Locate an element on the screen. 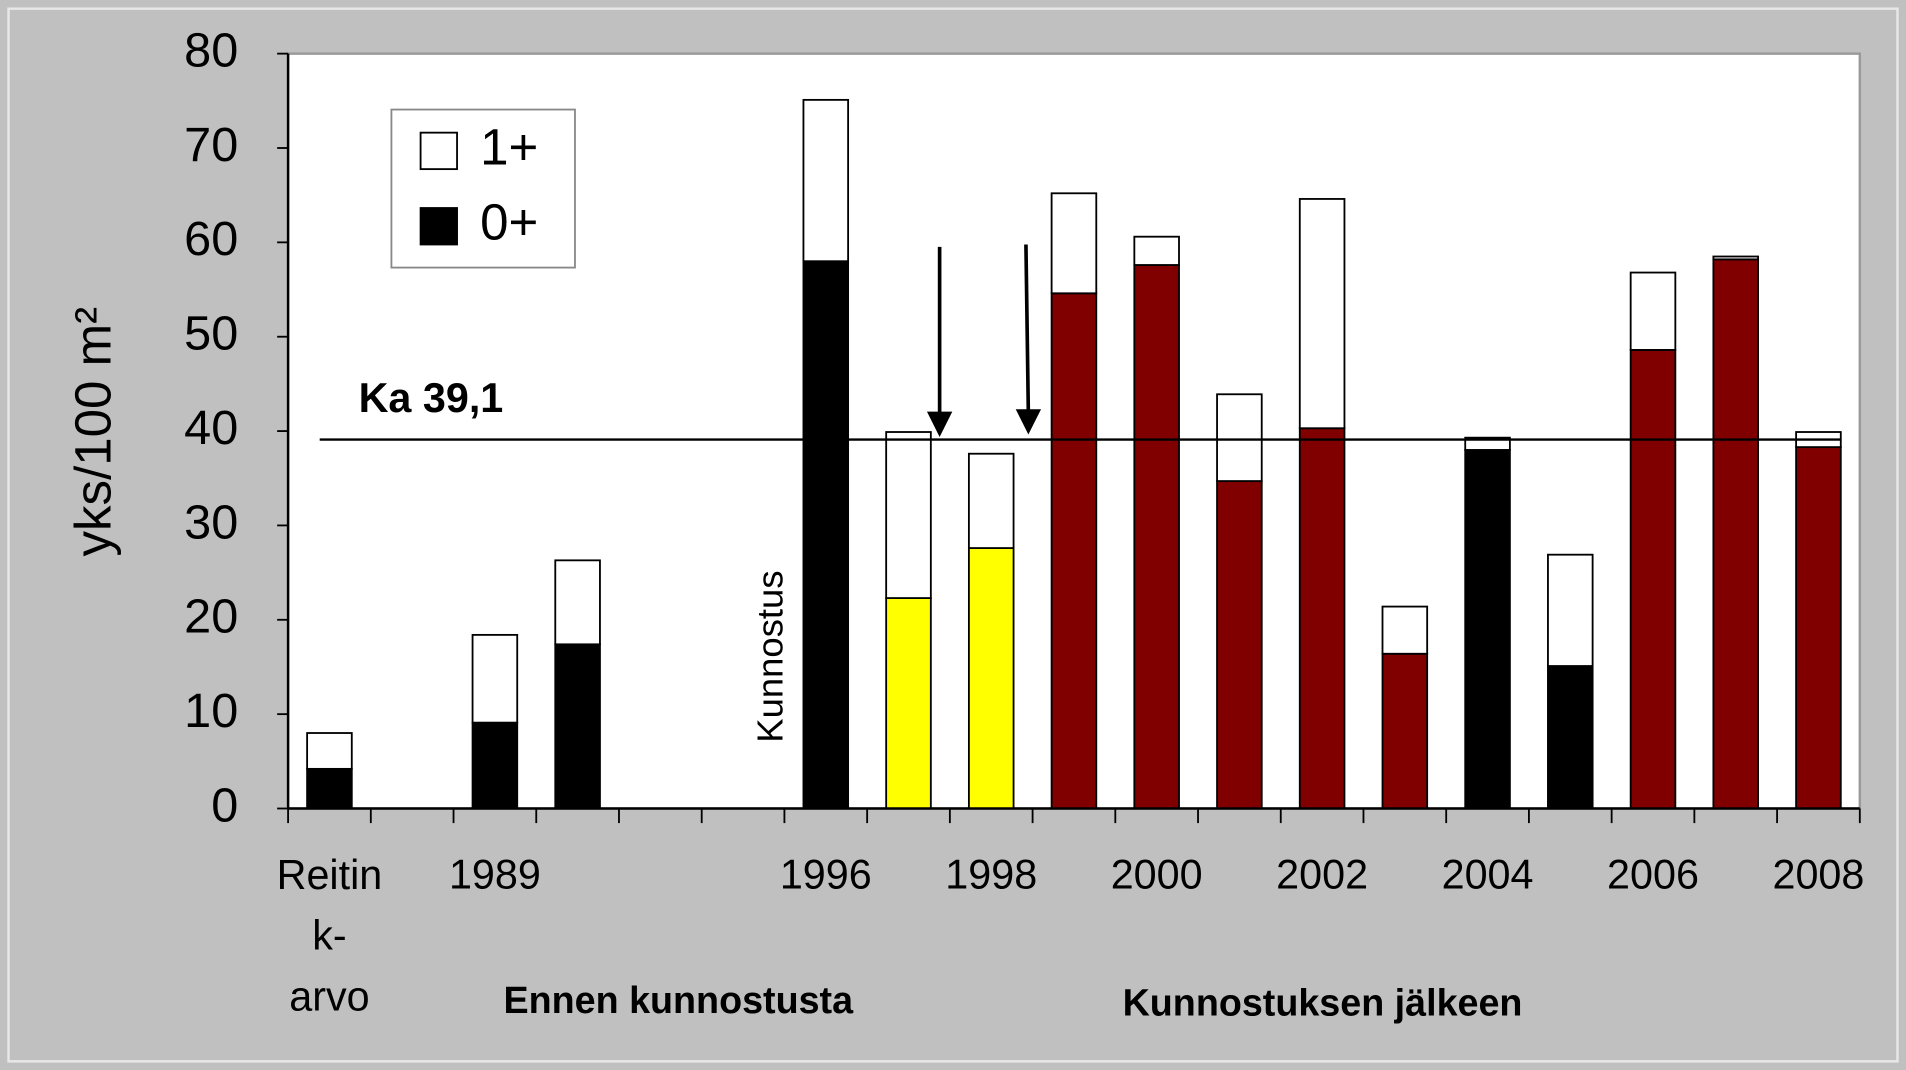 Image resolution: width=1906 pixels, height=1070 pixels. x-tick-label: 2006 is located at coordinates (1653, 875).